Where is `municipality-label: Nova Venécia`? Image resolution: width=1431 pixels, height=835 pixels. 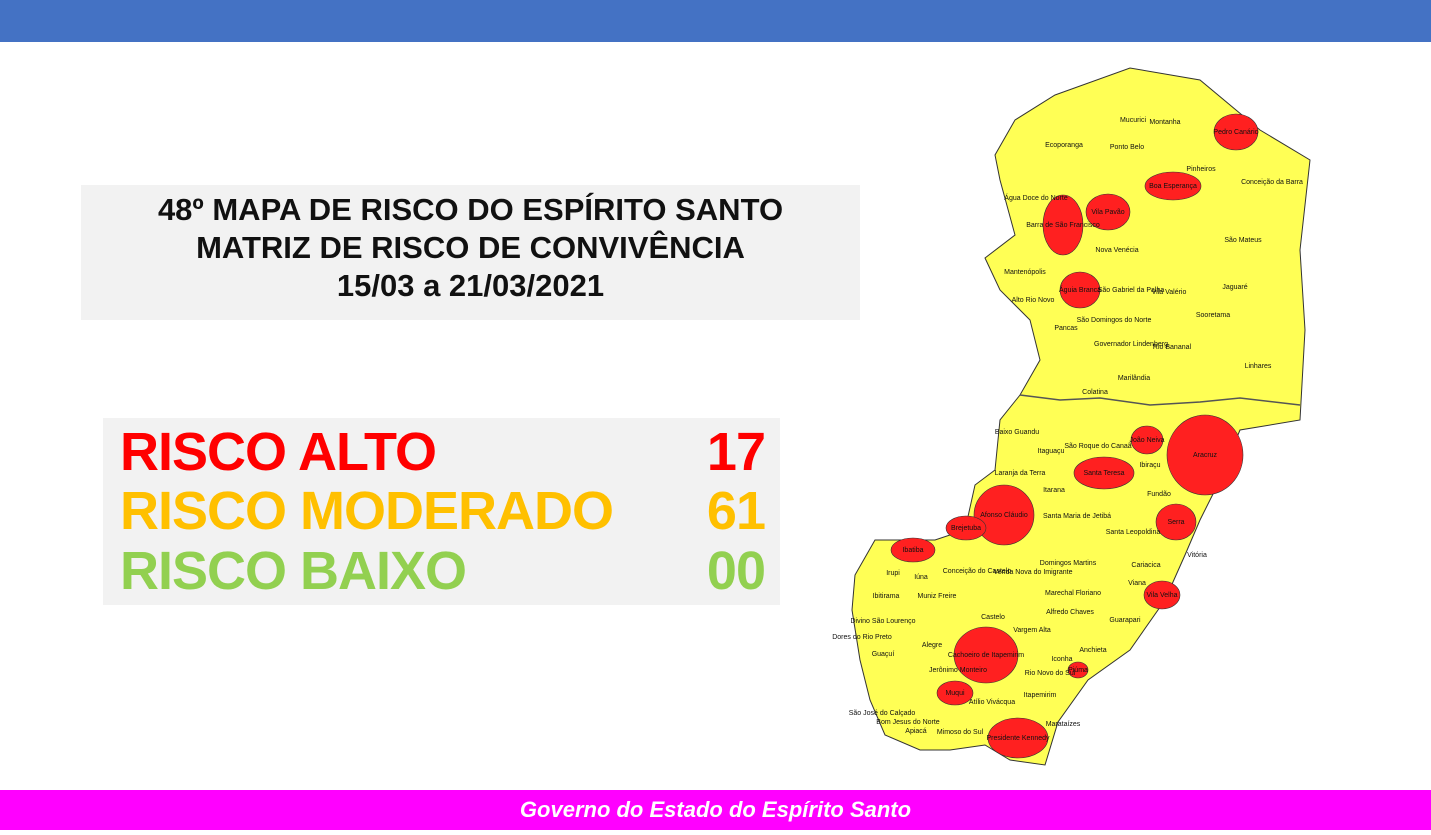
municipality-label: Nova Venécia is located at coordinates (1116, 250).